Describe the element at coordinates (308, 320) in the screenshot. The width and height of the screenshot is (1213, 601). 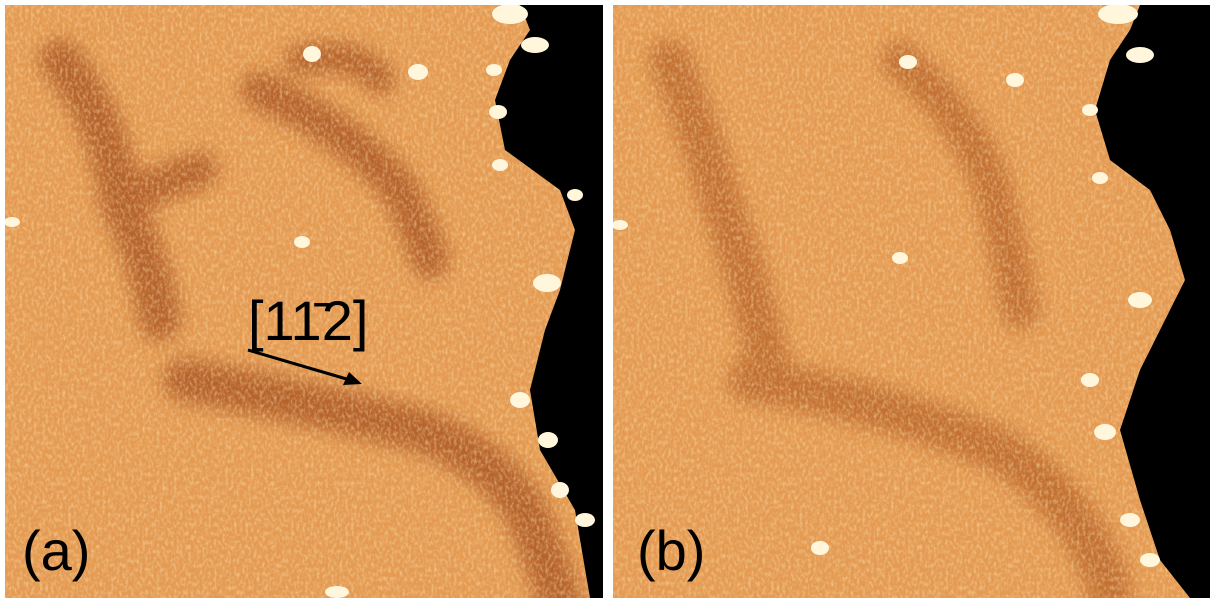
I see `direction-label: [11̄2]` at that location.